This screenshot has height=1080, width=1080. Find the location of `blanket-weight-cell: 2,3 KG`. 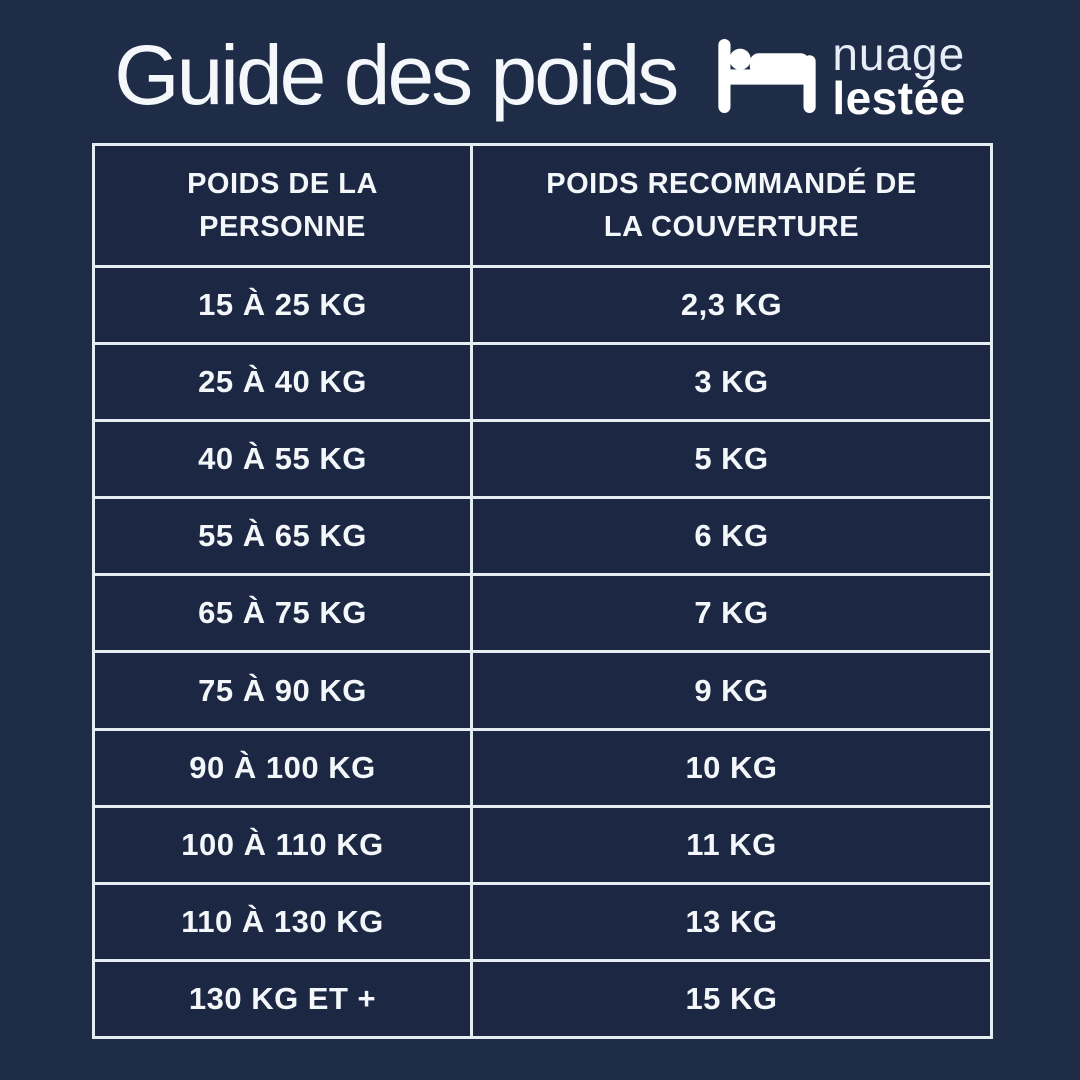

blanket-weight-cell: 2,3 KG is located at coordinates (731, 305).